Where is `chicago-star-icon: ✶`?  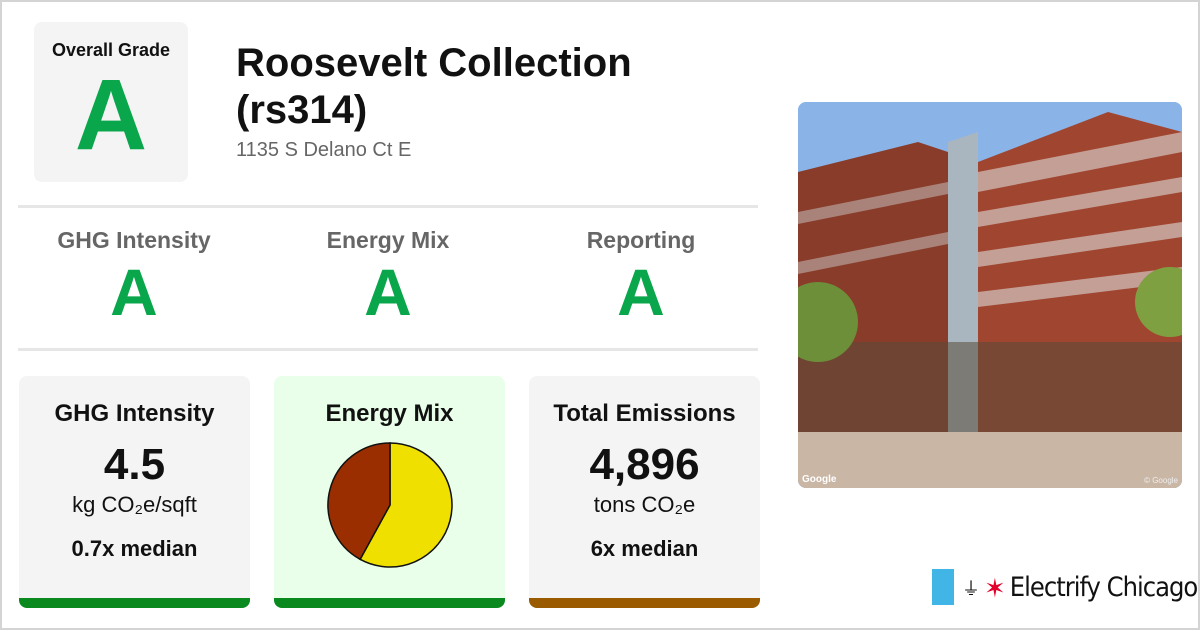 chicago-star-icon: ✶ is located at coordinates (995, 587).